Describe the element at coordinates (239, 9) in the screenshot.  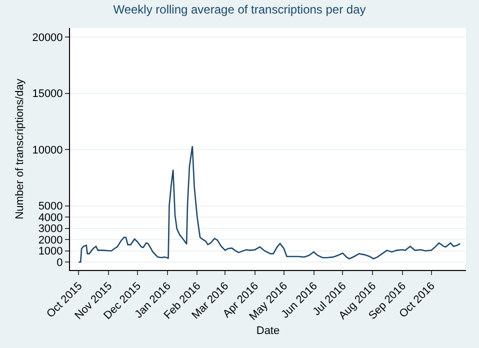
I see `chart-title: Weekly rolling average of transcriptions per day` at that location.